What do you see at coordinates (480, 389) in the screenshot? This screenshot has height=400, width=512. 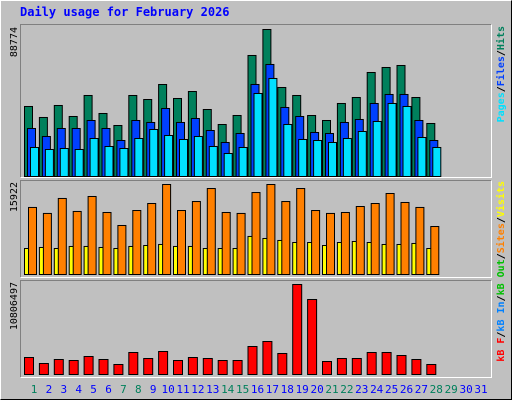 I see `x-tick-label: 31` at bounding box center [480, 389].